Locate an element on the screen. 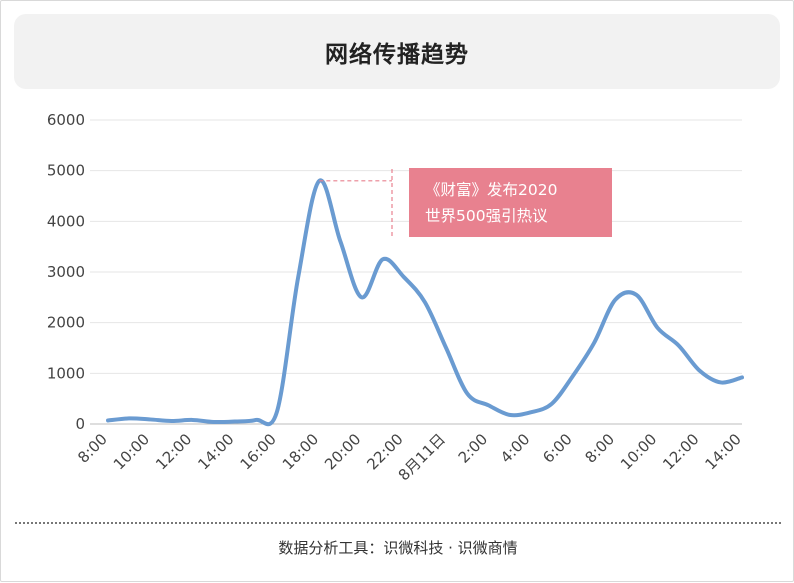  x-tick-label: 8月11日 is located at coordinates (422, 457).